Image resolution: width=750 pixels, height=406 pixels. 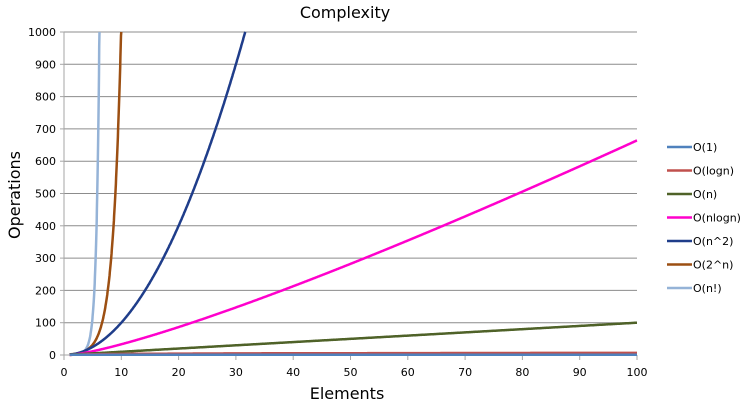 I want to click on legend-label: O(2^n), so click(x=713, y=265).